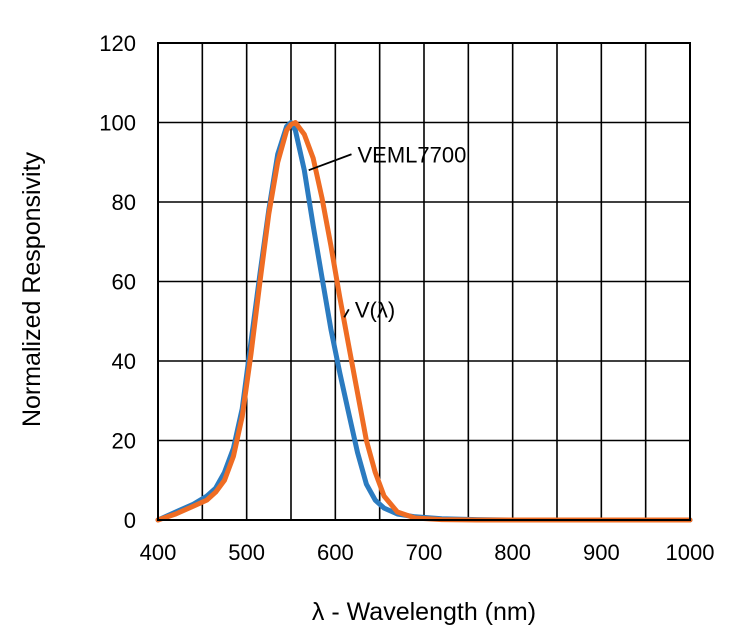 This screenshot has width=737, height=643. I want to click on x-tick-label: 800, so click(512, 552).